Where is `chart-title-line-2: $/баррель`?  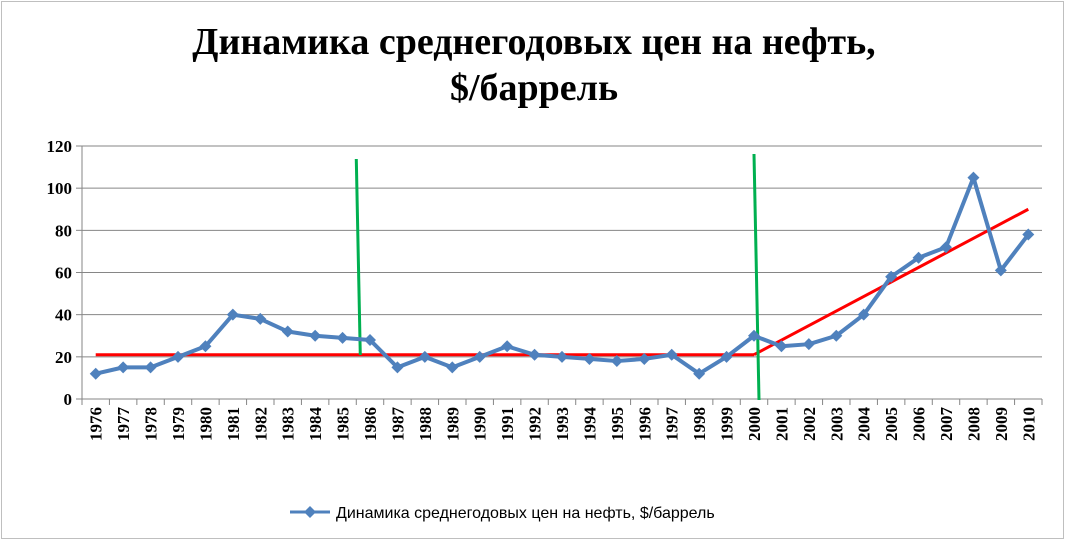 chart-title-line-2: $/баррель is located at coordinates (534, 88).